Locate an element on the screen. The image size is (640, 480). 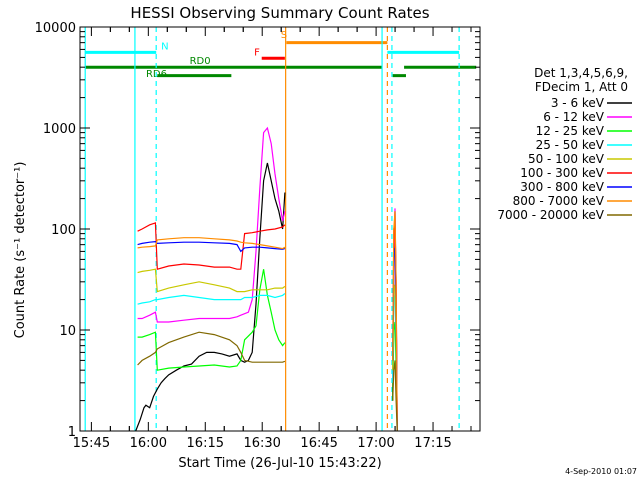
y-tick-label: 100 is located at coordinates (63, 230).